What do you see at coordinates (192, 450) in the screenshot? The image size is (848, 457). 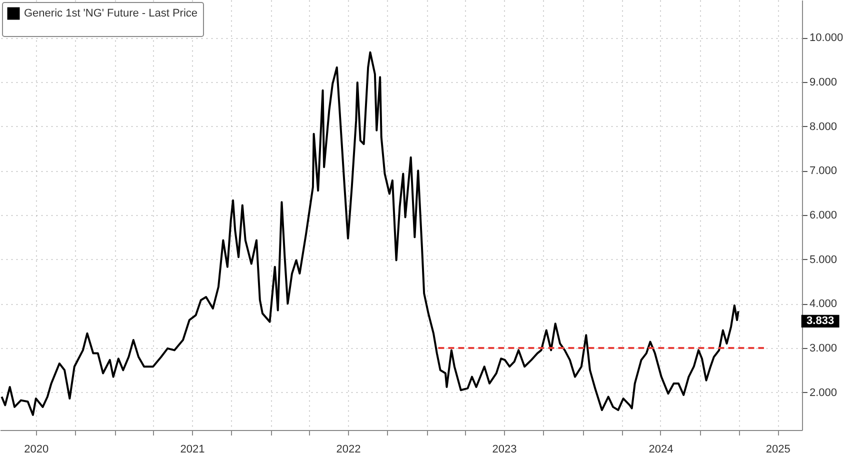 I see `x-tick-label: 2021` at bounding box center [192, 450].